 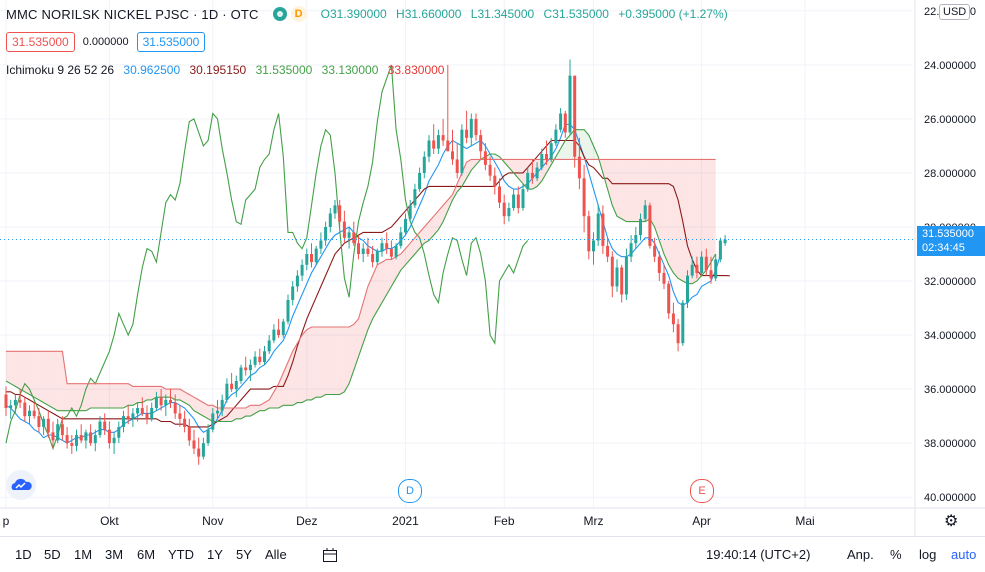 What do you see at coordinates (276, 554) in the screenshot?
I see `range-all-button: Alle` at bounding box center [276, 554].